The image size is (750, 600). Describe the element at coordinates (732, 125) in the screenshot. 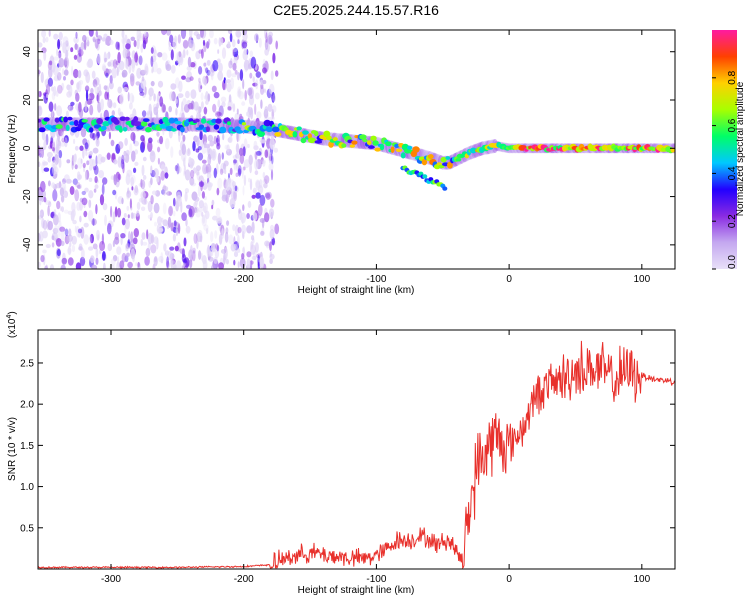

I see `colorbar-tick-label: 0.6` at that location.